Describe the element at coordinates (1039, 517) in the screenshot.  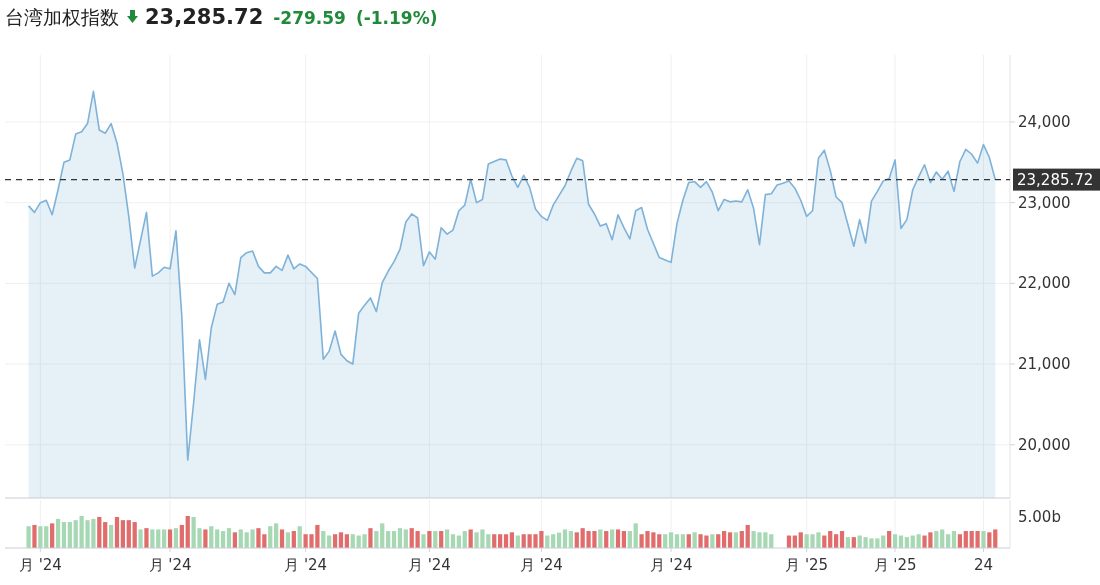
I see `text: 5.00b` at that location.